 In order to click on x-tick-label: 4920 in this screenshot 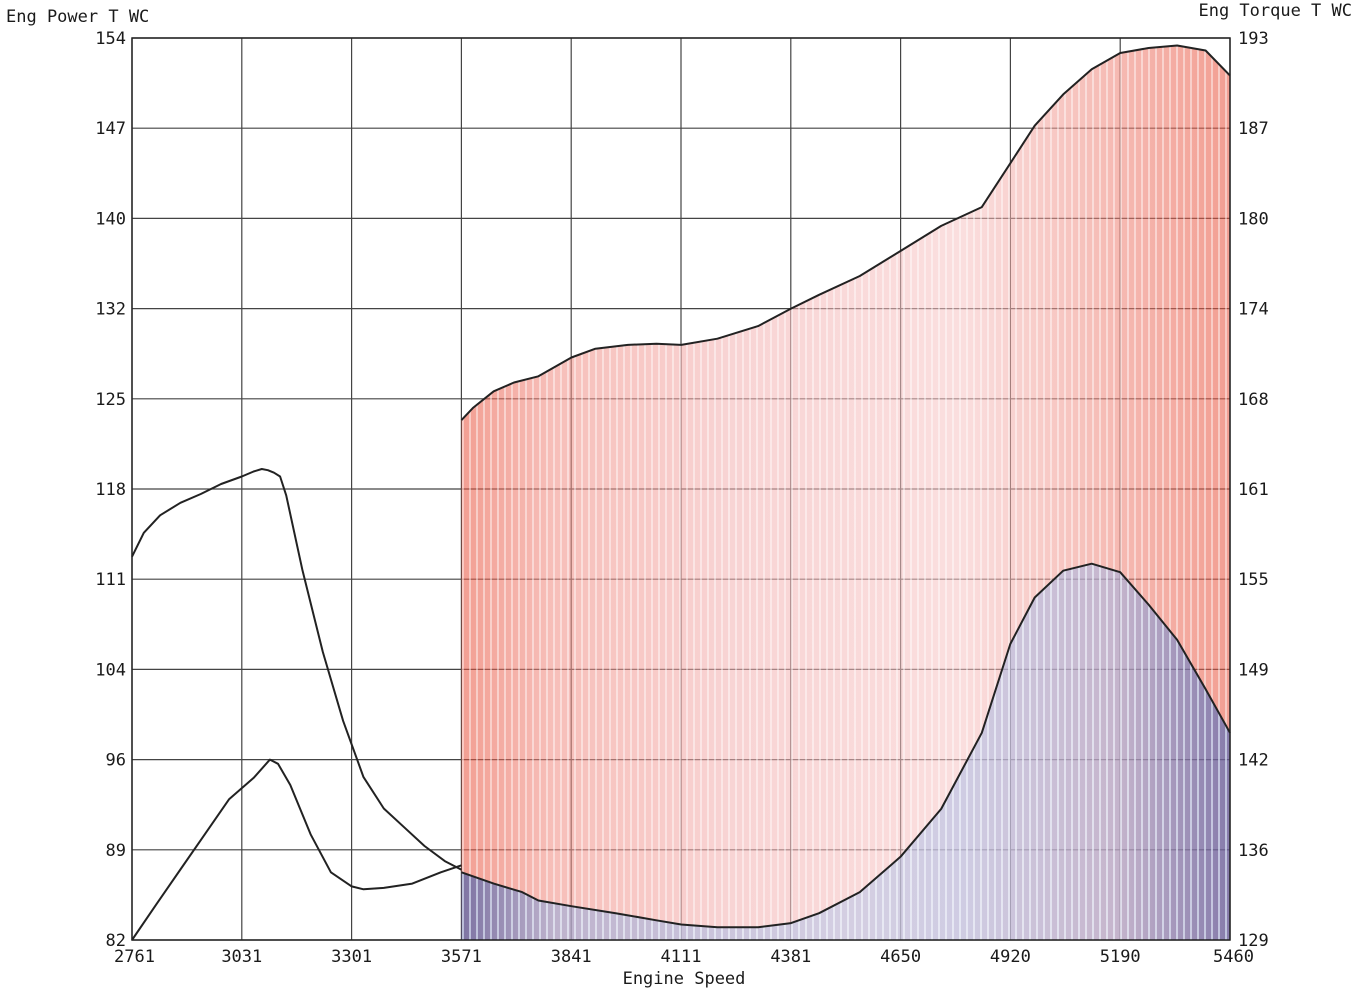, I will do `click(1010, 957)`.